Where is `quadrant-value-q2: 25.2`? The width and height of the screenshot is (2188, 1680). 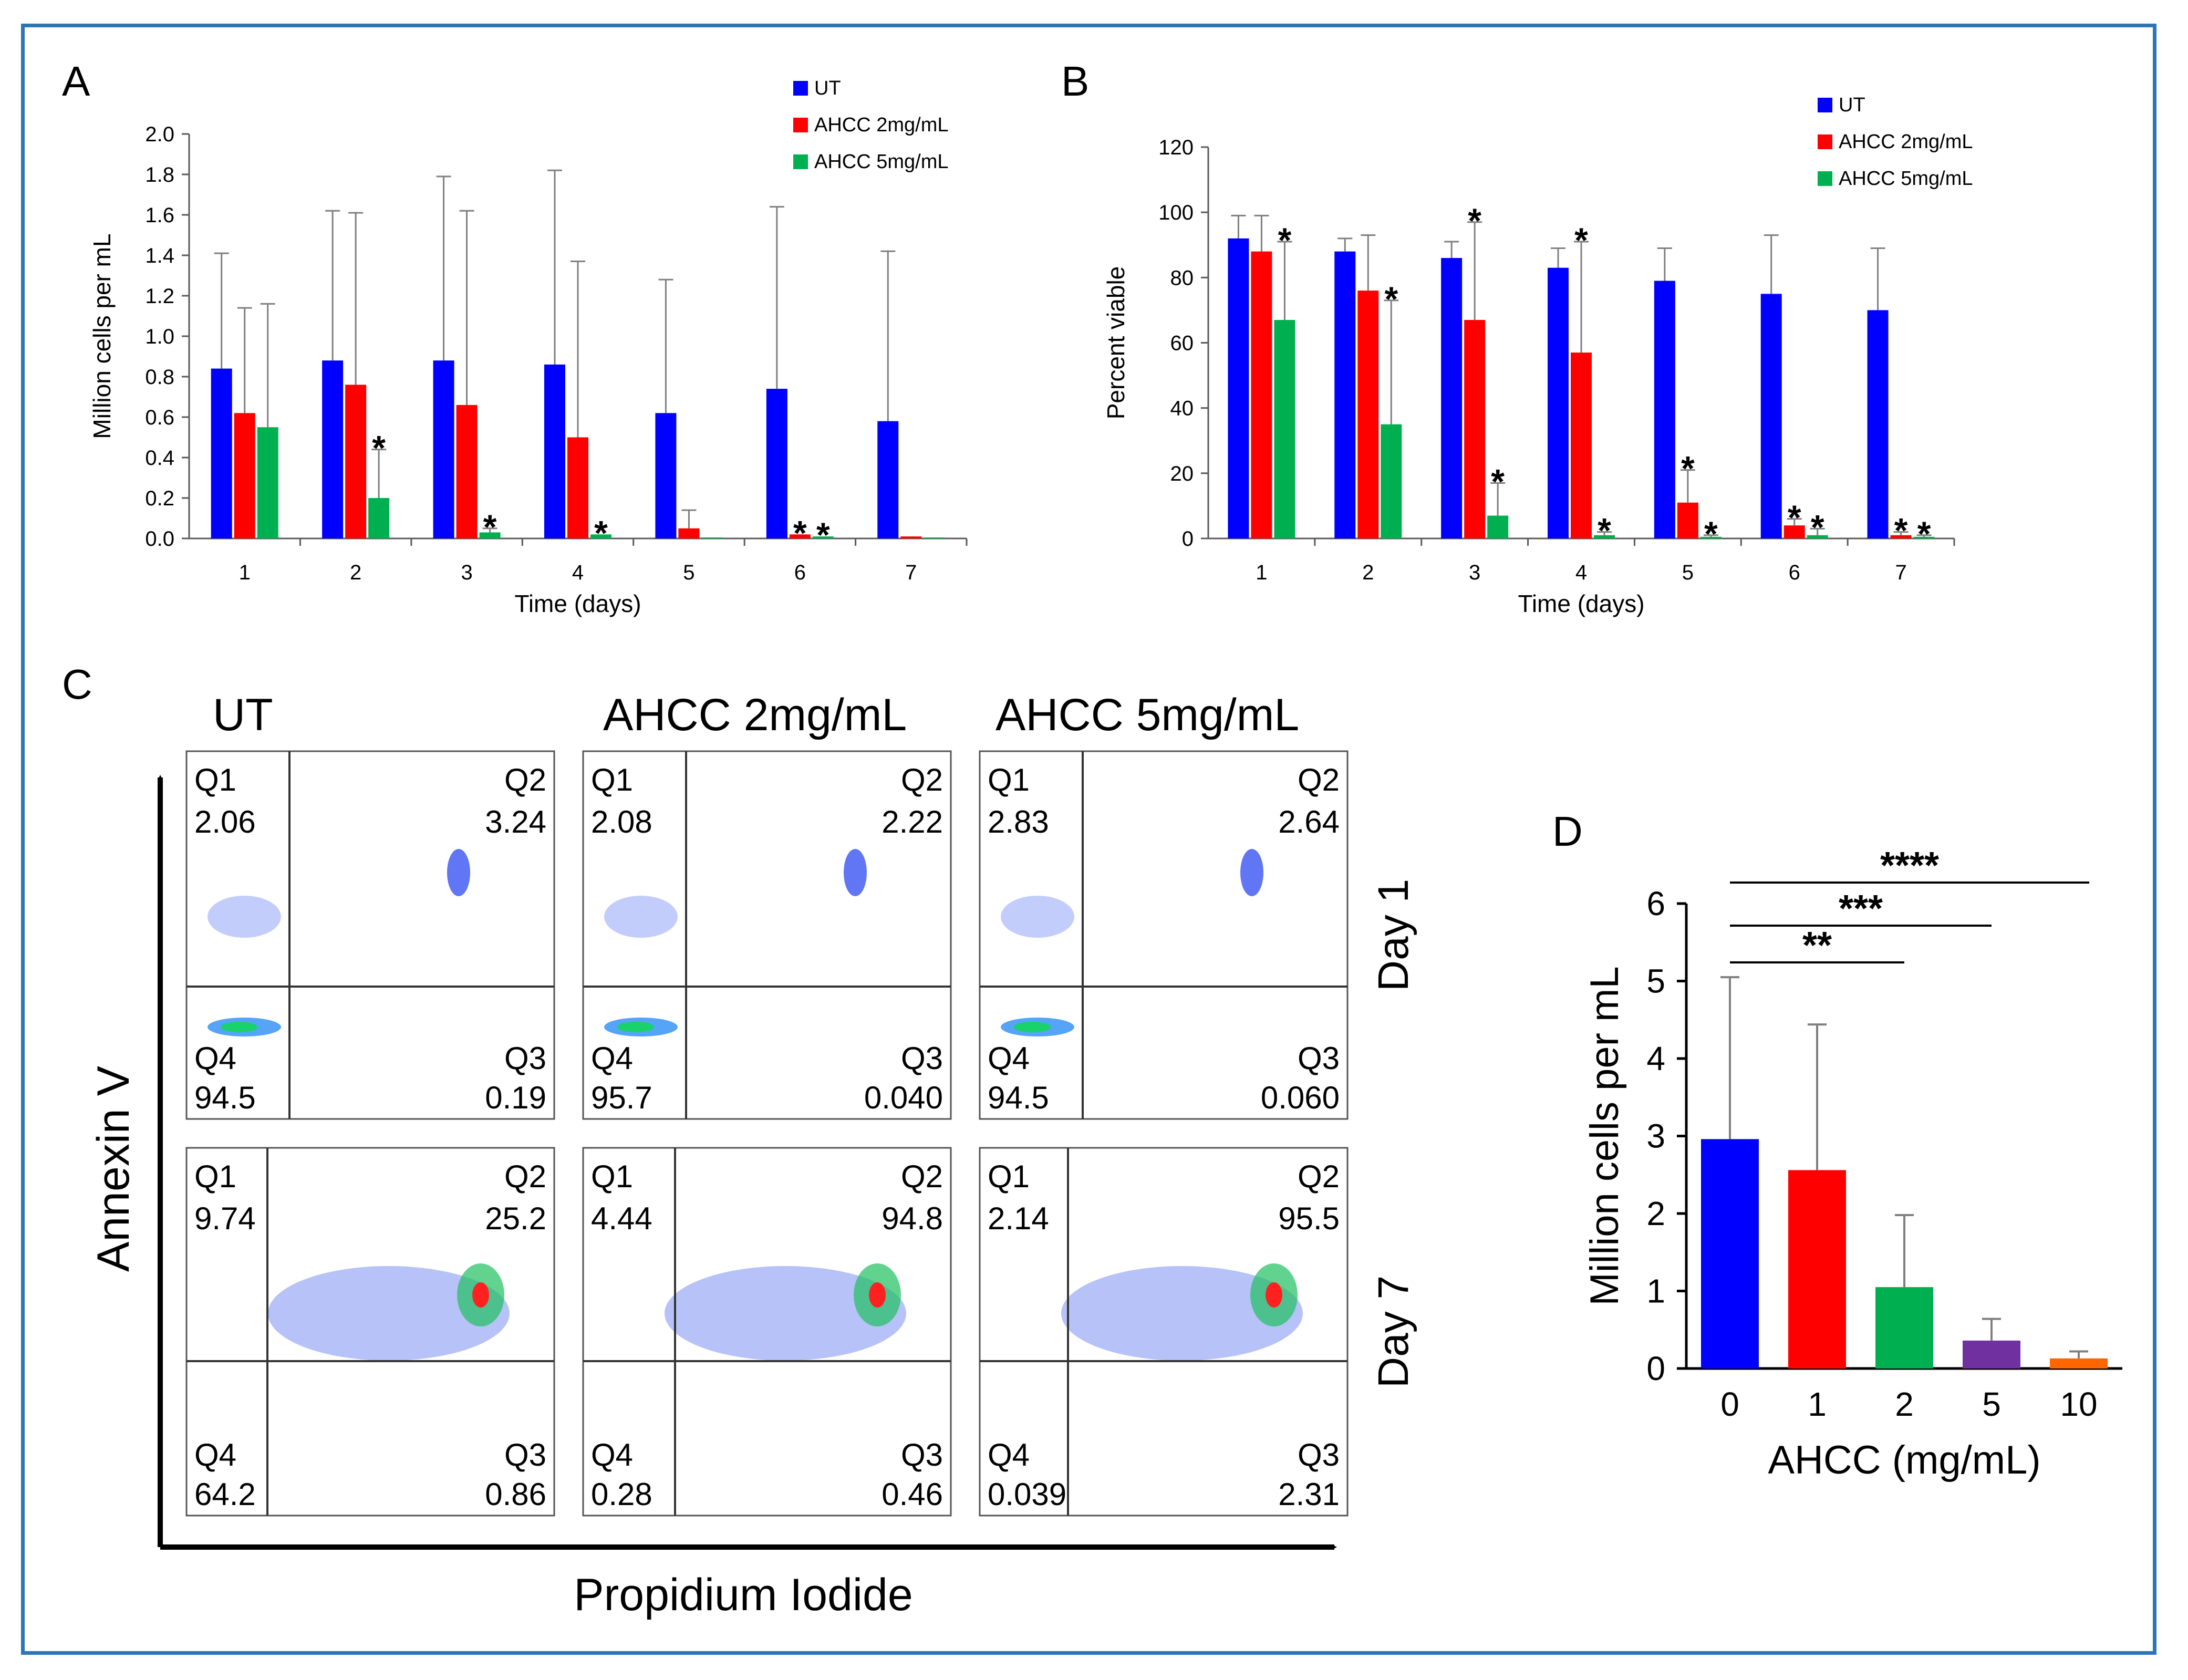 quadrant-value-q2: 25.2 is located at coordinates (515, 1218).